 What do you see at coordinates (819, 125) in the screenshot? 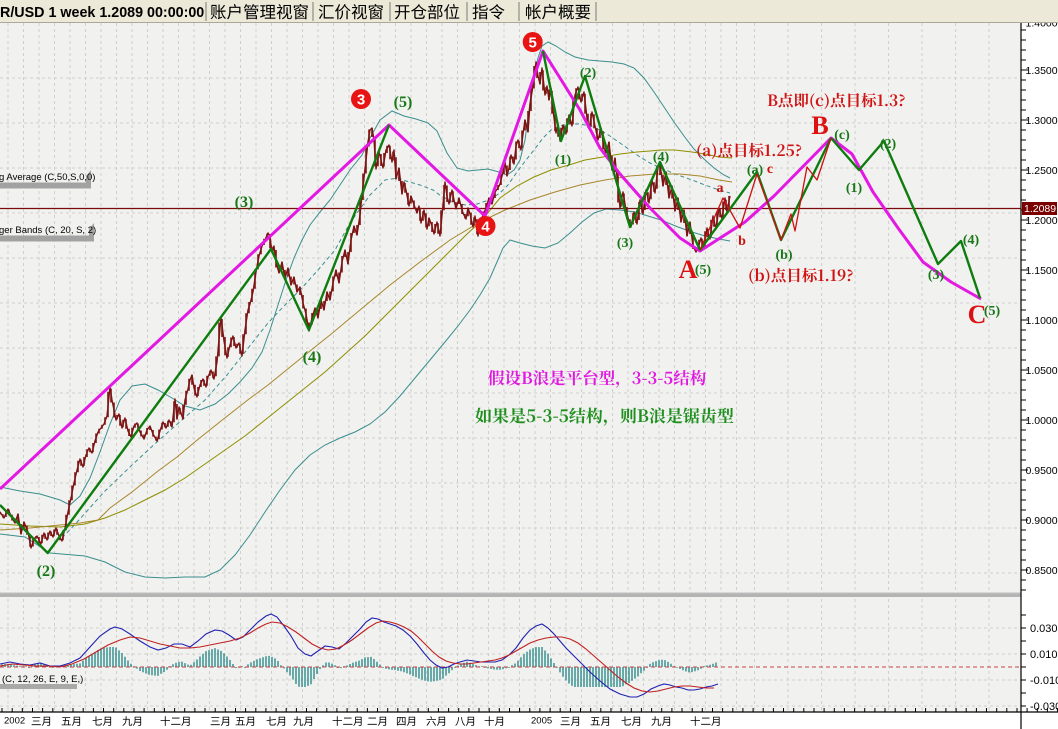
I see `svg-text: B` at bounding box center [819, 125].